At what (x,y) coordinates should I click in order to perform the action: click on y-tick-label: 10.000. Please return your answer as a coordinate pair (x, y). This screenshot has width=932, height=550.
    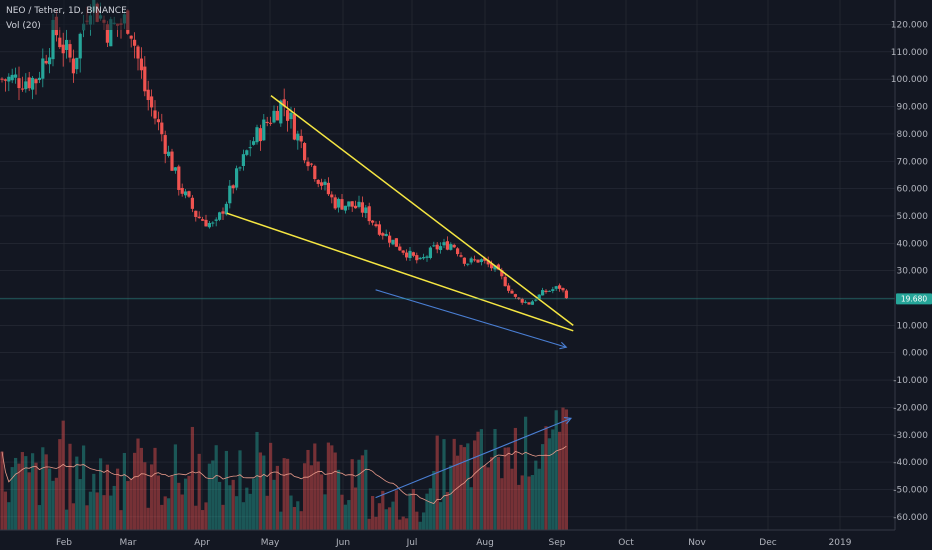
    Looking at the image, I should click on (913, 326).